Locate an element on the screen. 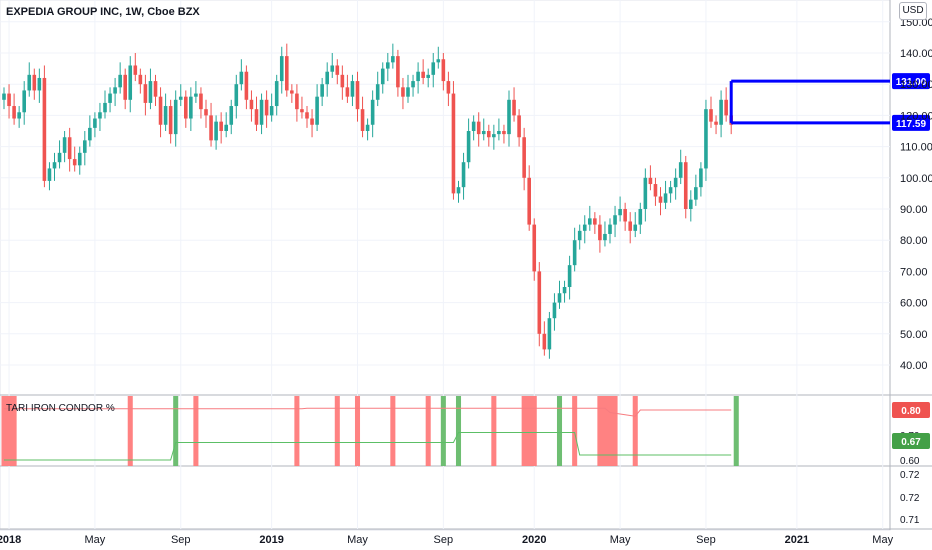  price-level-badge: 117.59 is located at coordinates (911, 124).